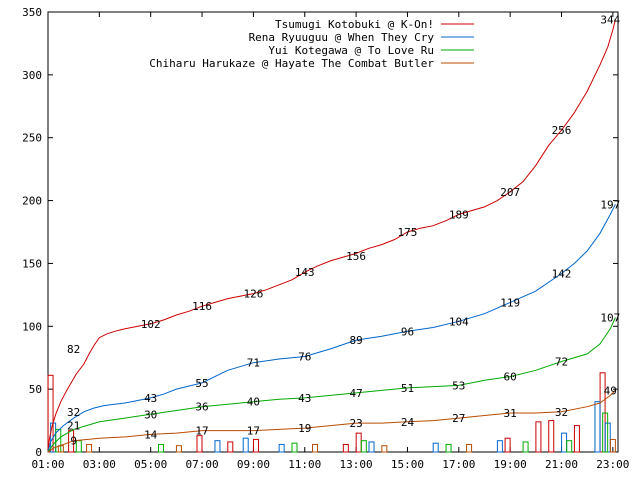  I want to click on y-tick-label: 100, so click(32, 326).